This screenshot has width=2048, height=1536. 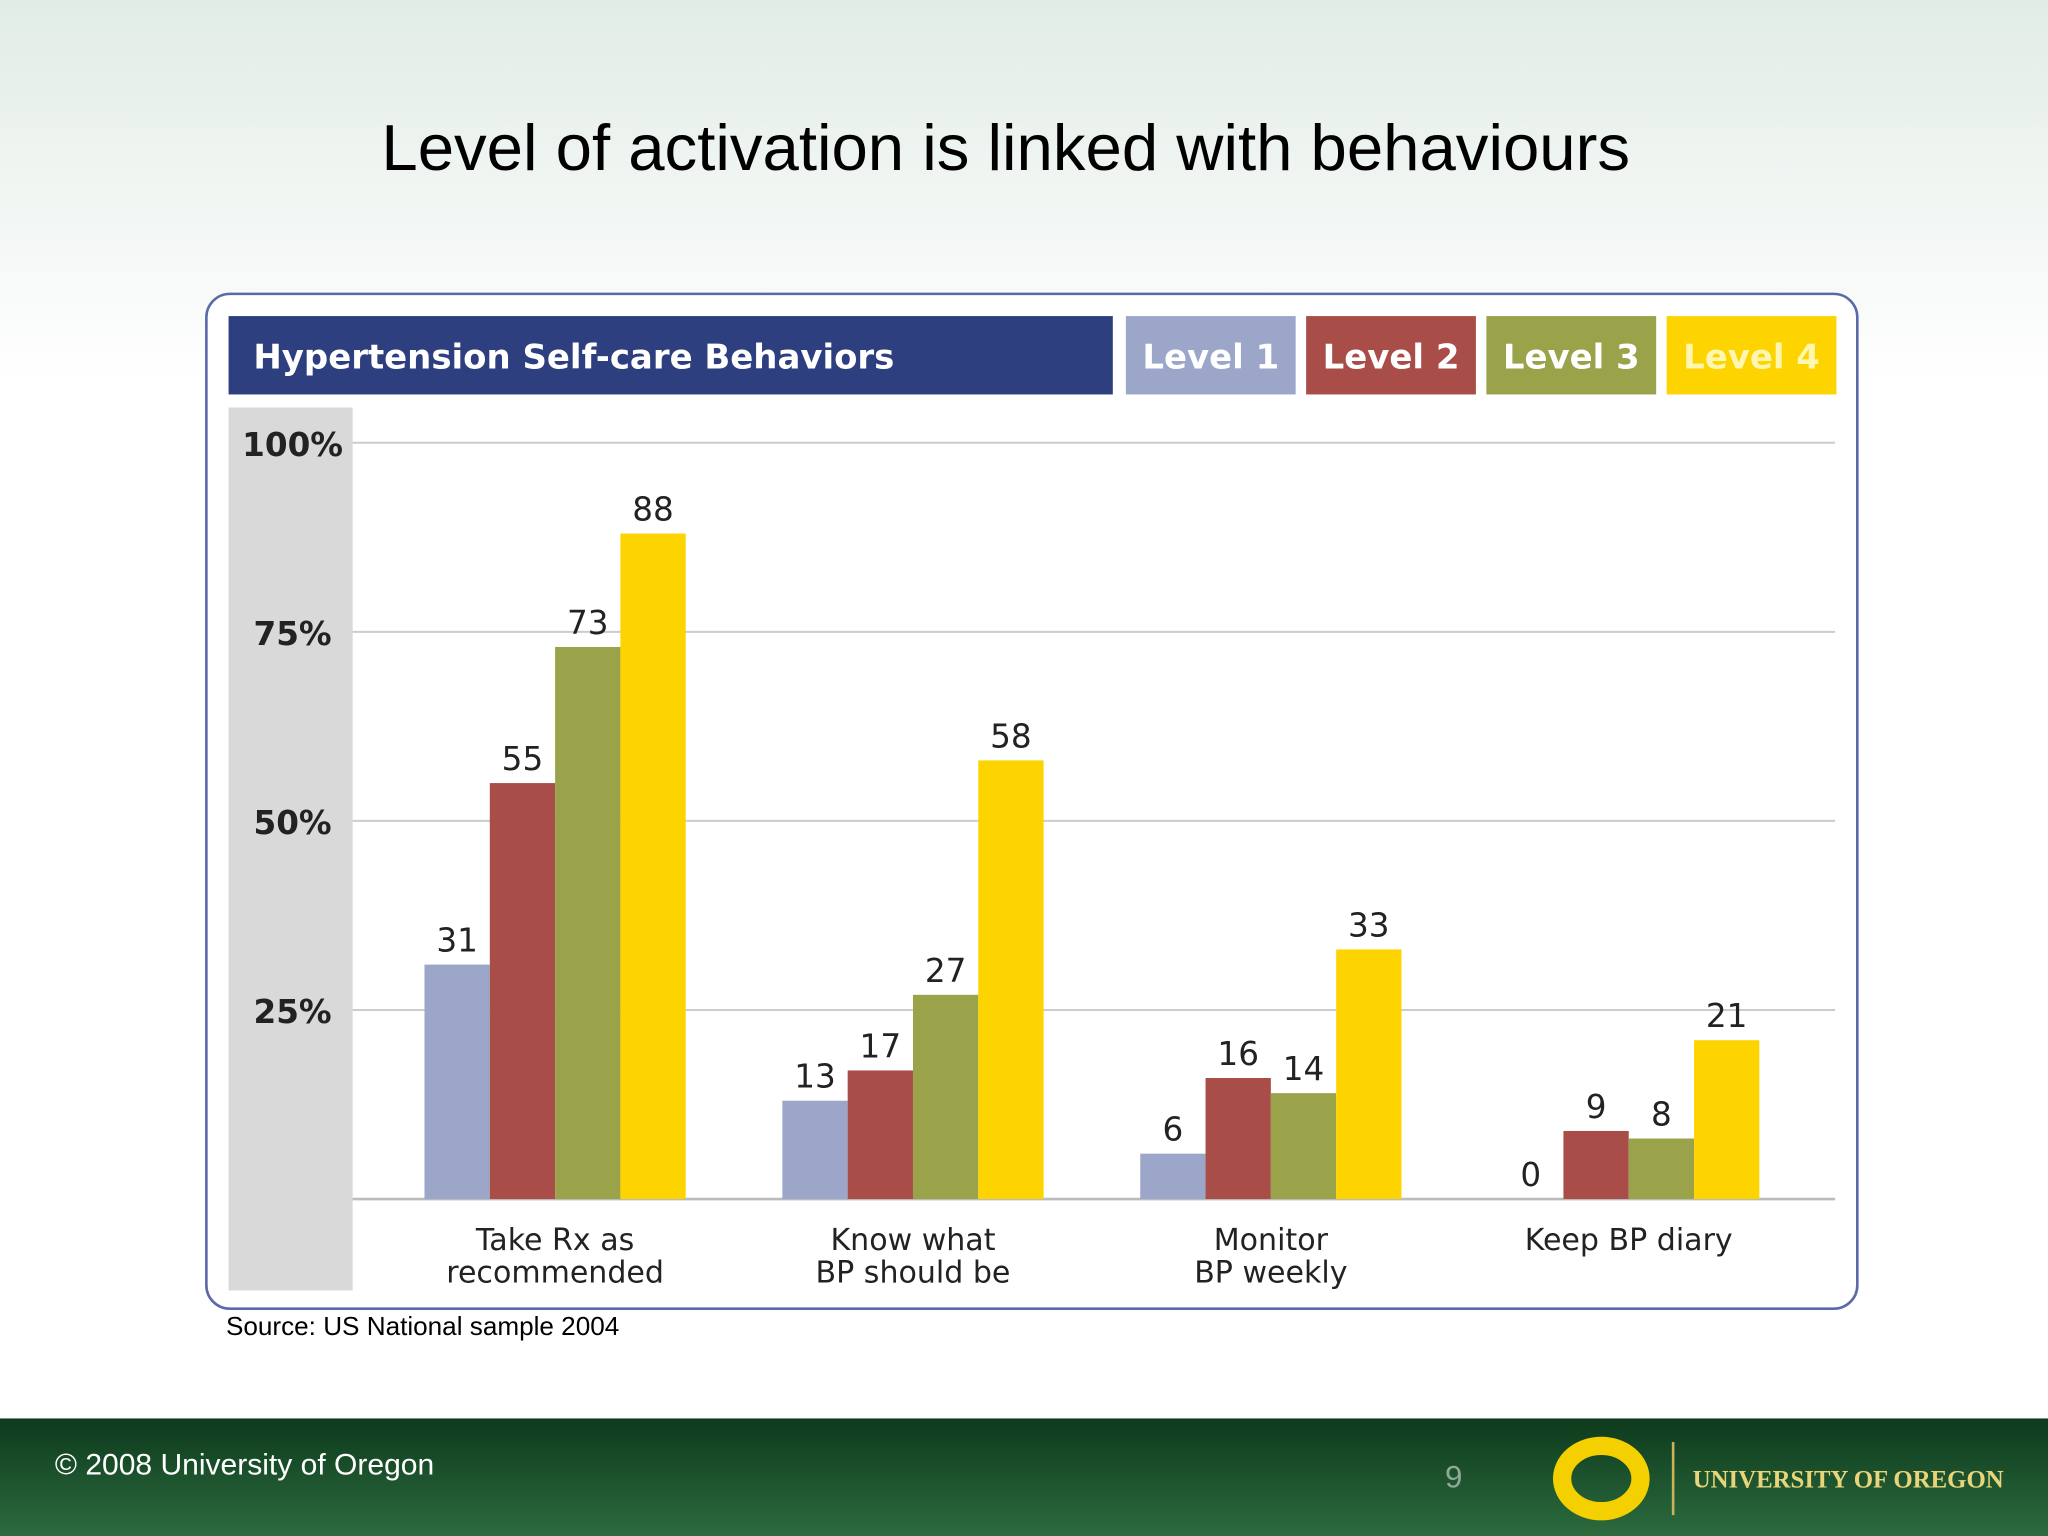 What do you see at coordinates (290, 849) in the screenshot?
I see `axis-panel` at bounding box center [290, 849].